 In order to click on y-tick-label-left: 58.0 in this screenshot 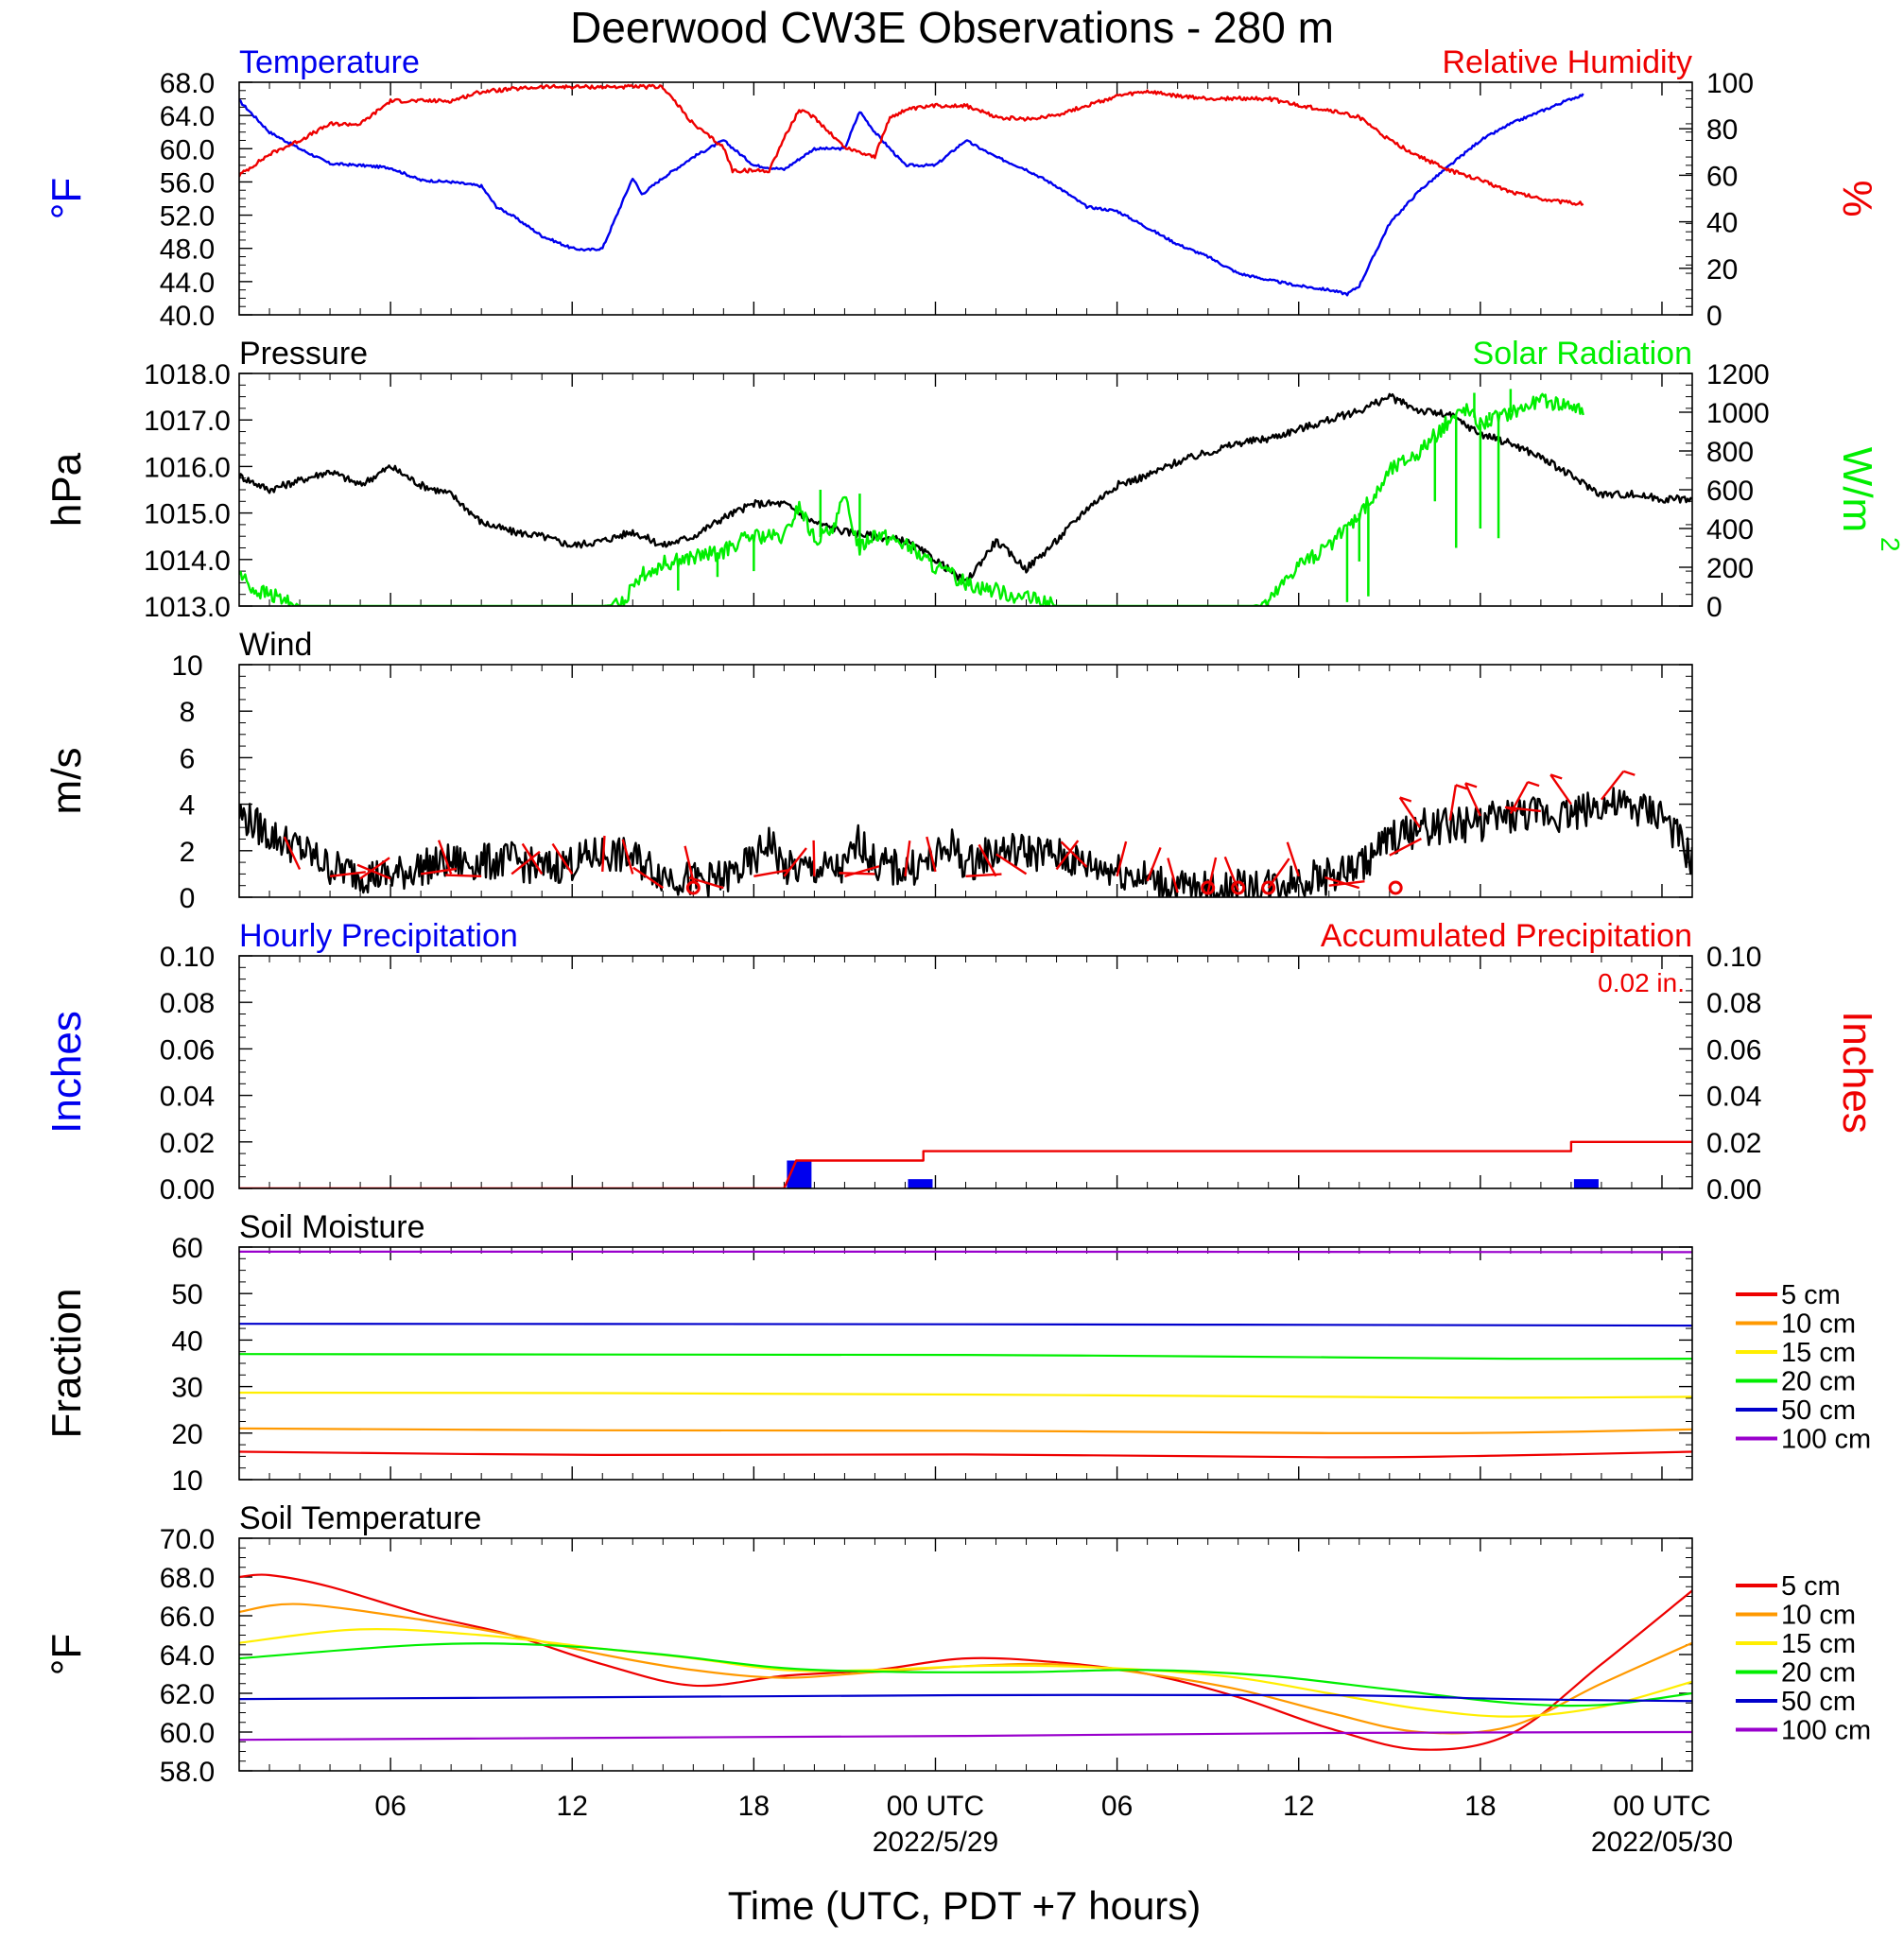, I will do `click(187, 1773)`.